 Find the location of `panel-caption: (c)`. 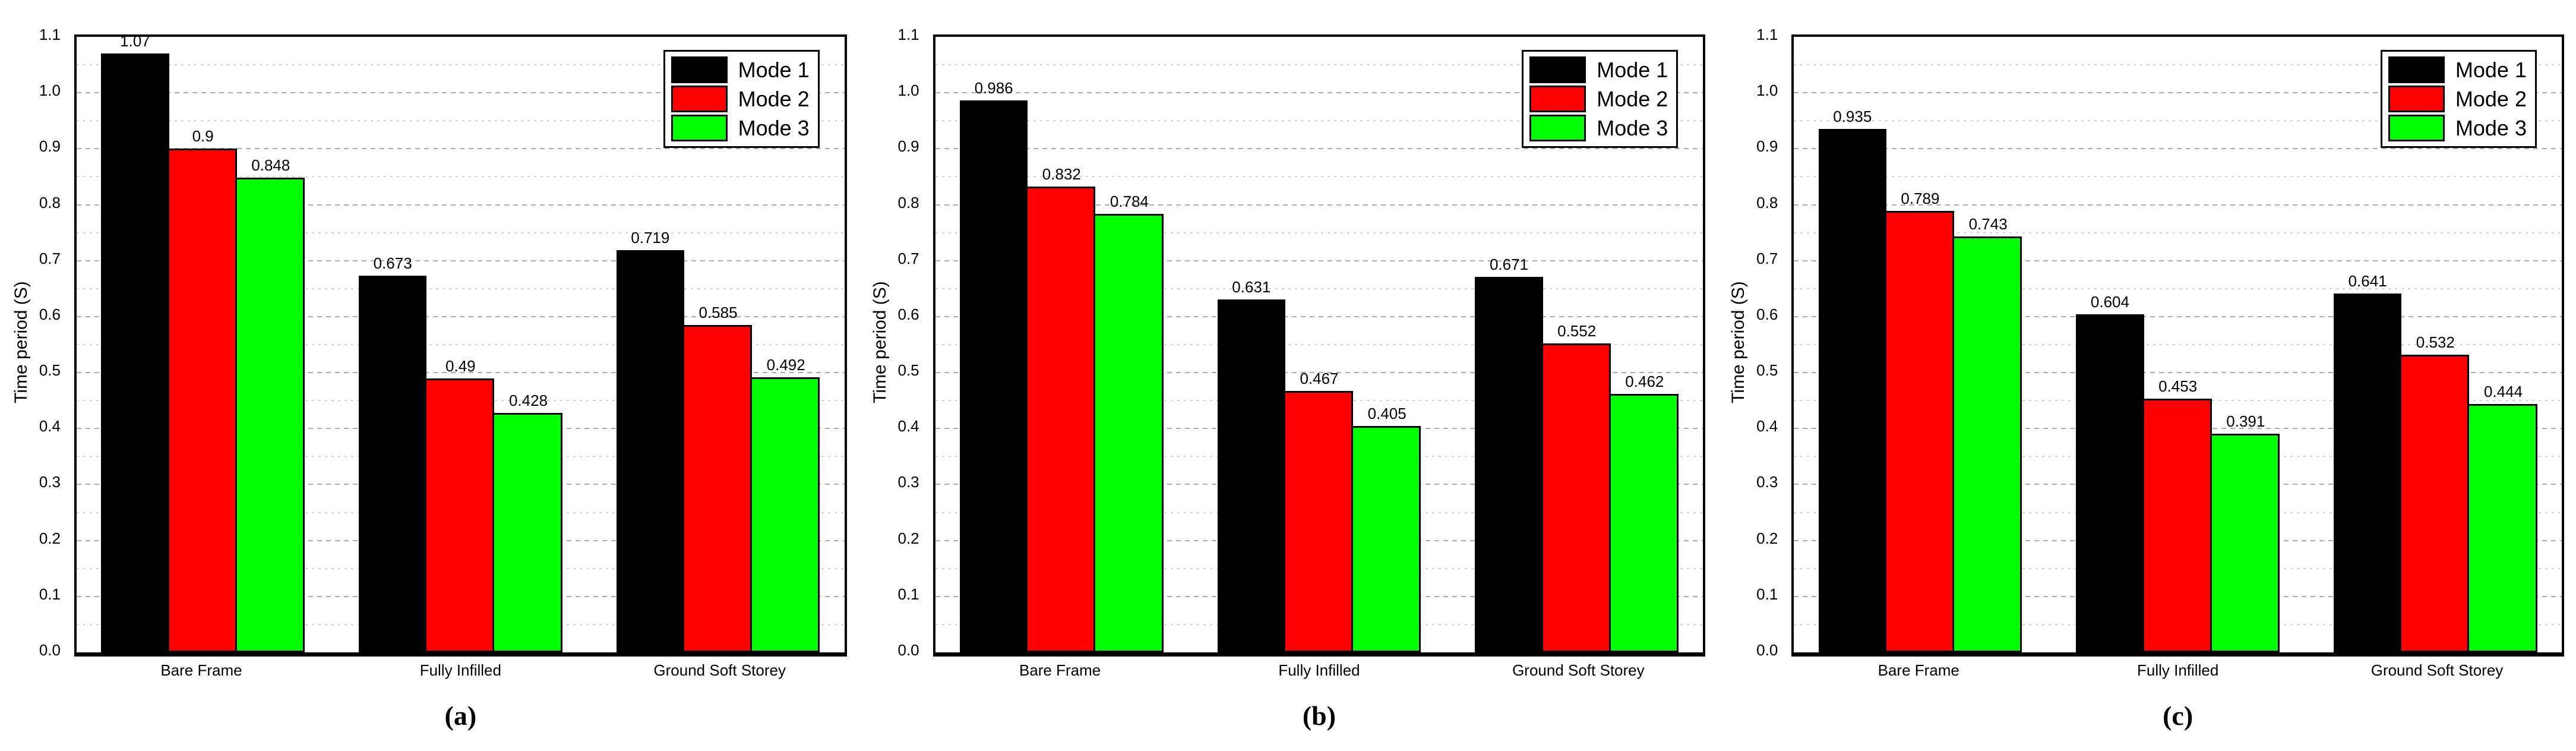

panel-caption: (c) is located at coordinates (2178, 715).